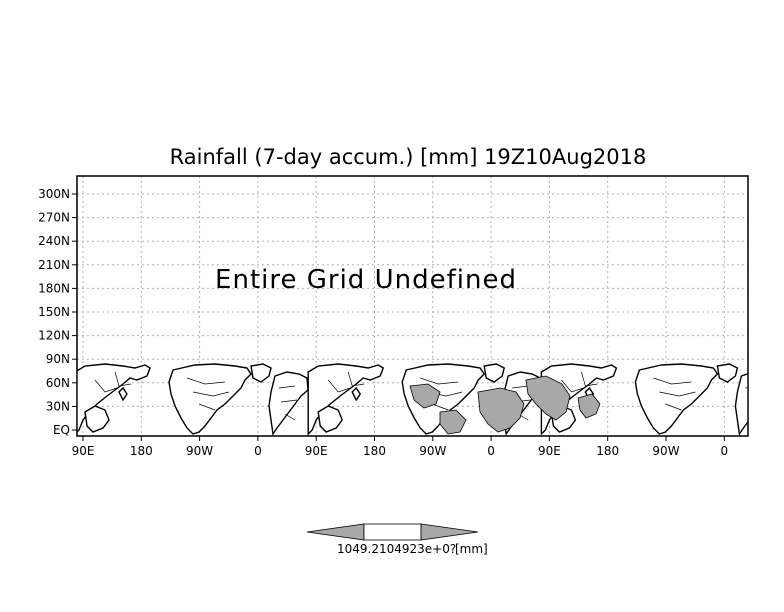  Describe the element at coordinates (396, 549) in the screenshot. I see `colorbar-tick-labels: 1049.2104923e+0?` at that location.